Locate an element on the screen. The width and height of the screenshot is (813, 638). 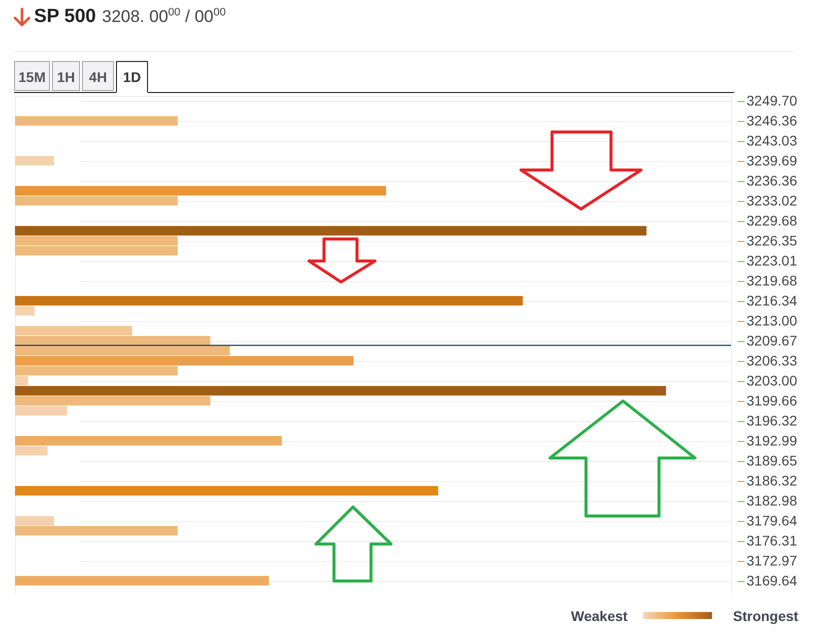
y-tick-label: 3229.68 is located at coordinates (772, 220).